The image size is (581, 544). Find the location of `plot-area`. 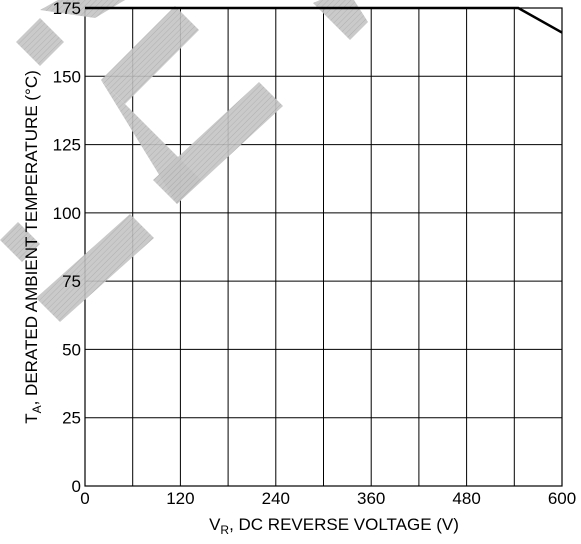

plot-area is located at coordinates (324, 20).